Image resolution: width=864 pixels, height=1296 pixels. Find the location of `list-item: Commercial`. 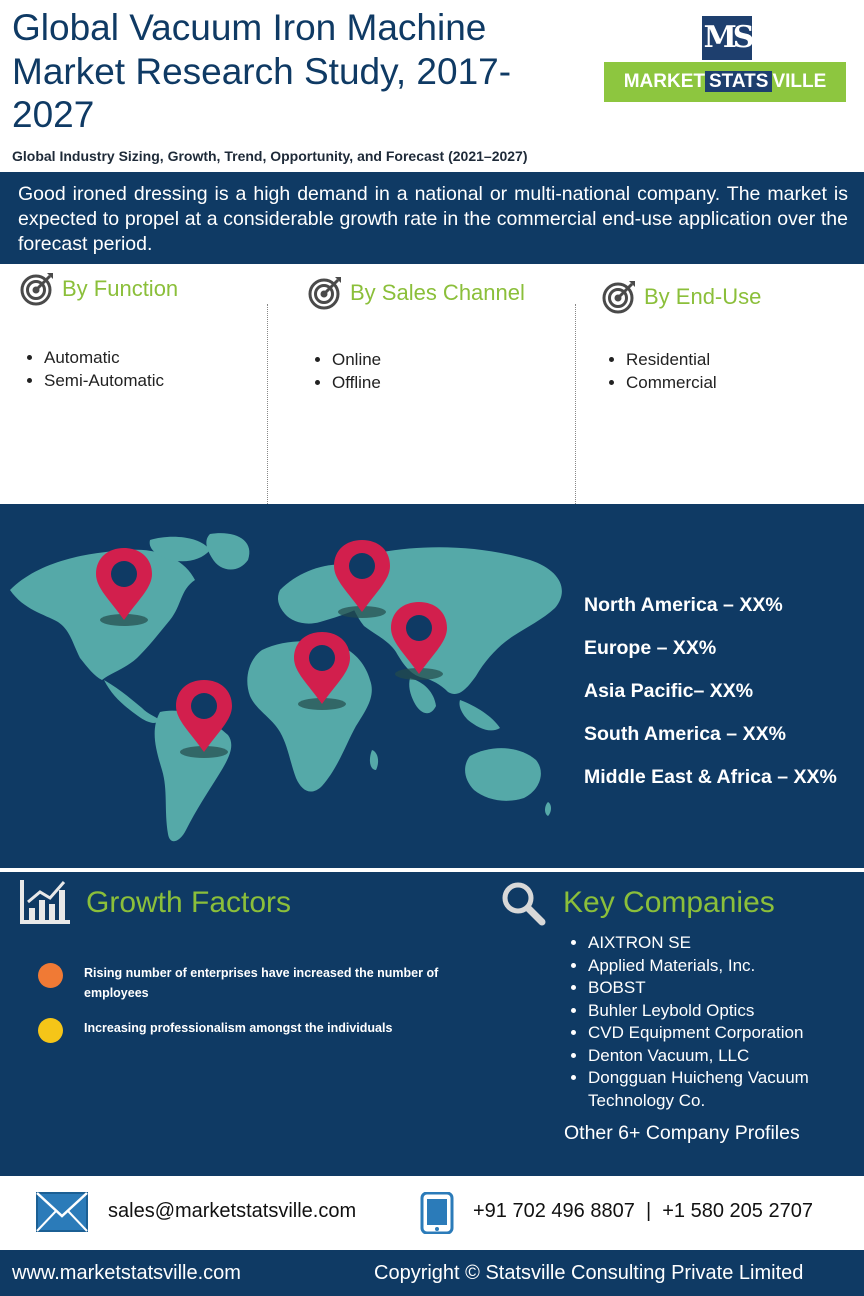

list-item: Commercial is located at coordinates (671, 382).